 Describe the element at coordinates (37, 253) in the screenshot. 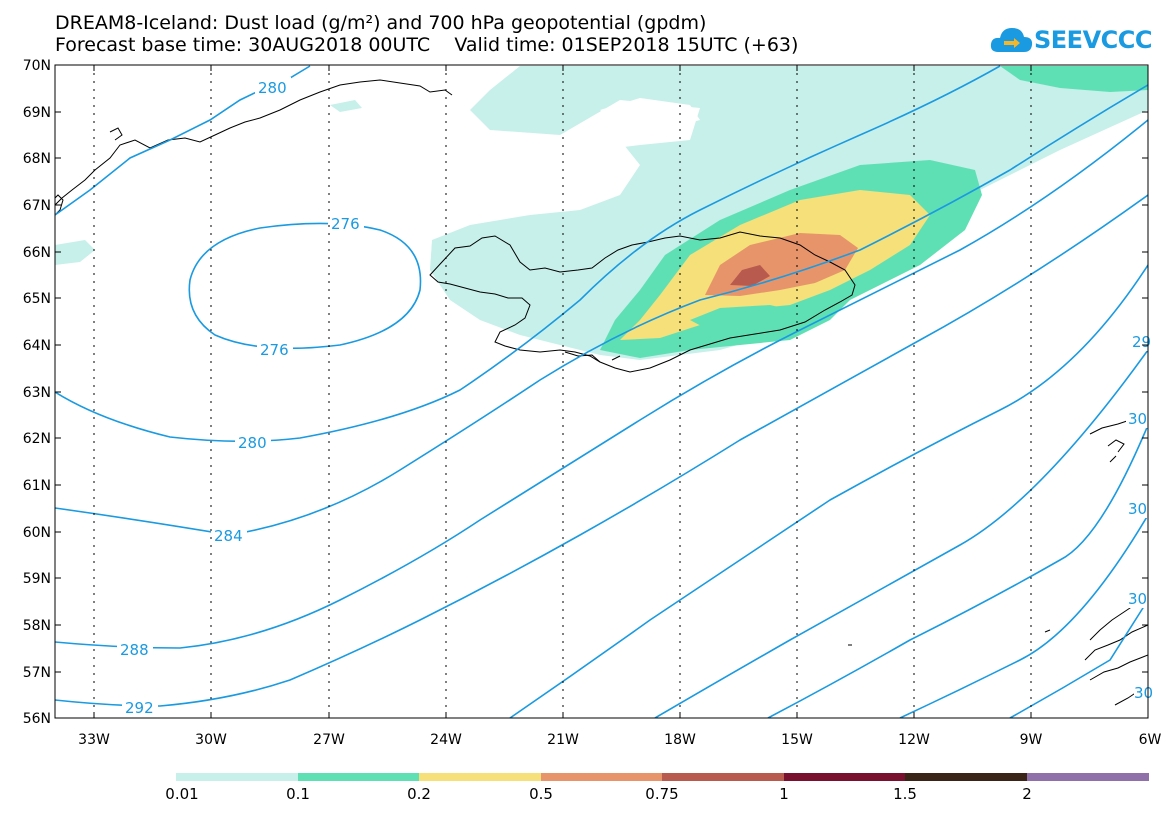

I see `lat-label: 66N` at that location.